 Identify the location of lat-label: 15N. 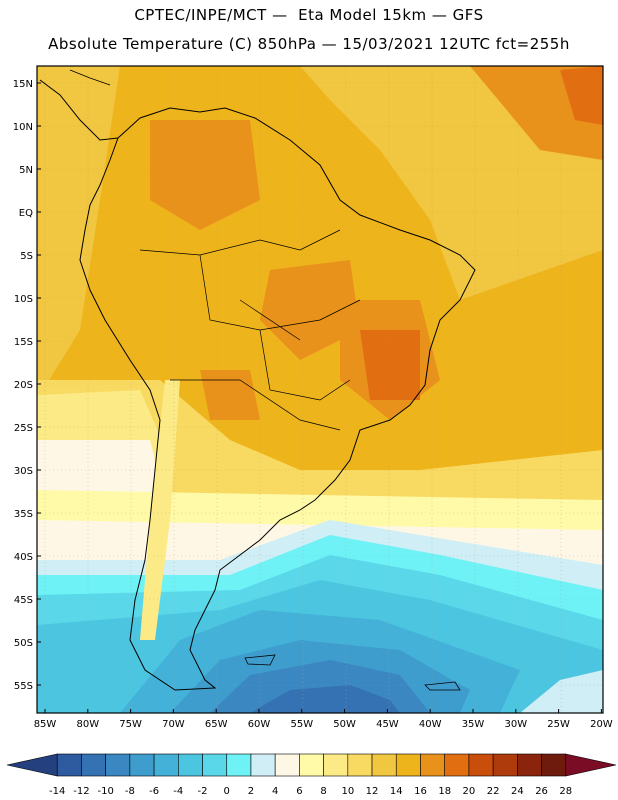
(23, 84).